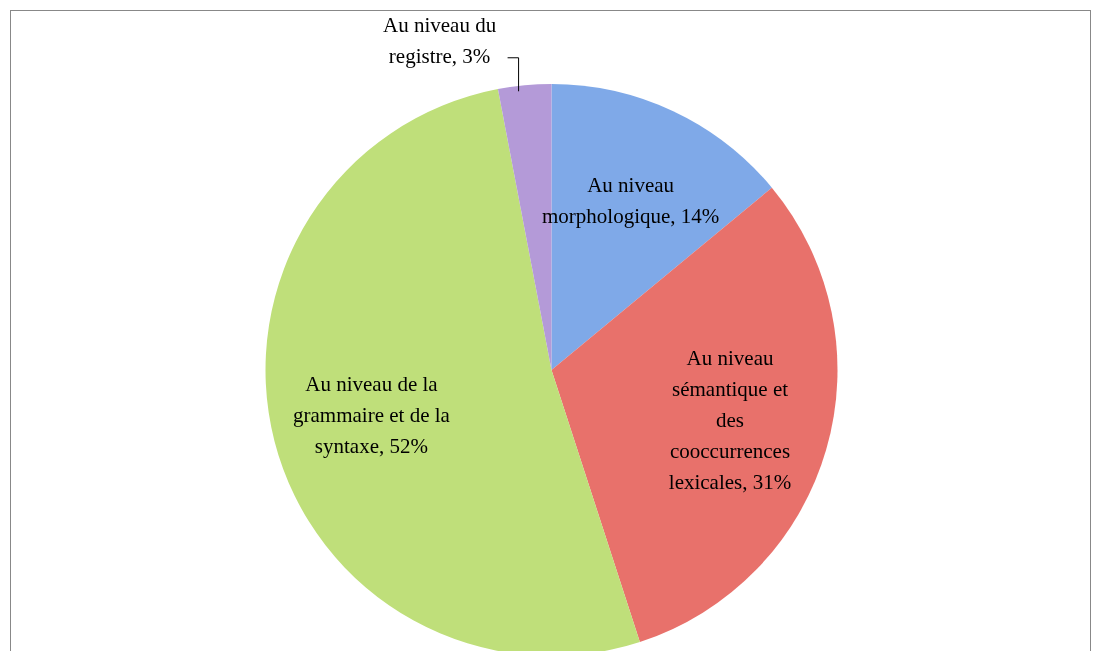  Describe the element at coordinates (631, 200) in the screenshot. I see `slice-label: Au niveau morphologique, 14%` at that location.